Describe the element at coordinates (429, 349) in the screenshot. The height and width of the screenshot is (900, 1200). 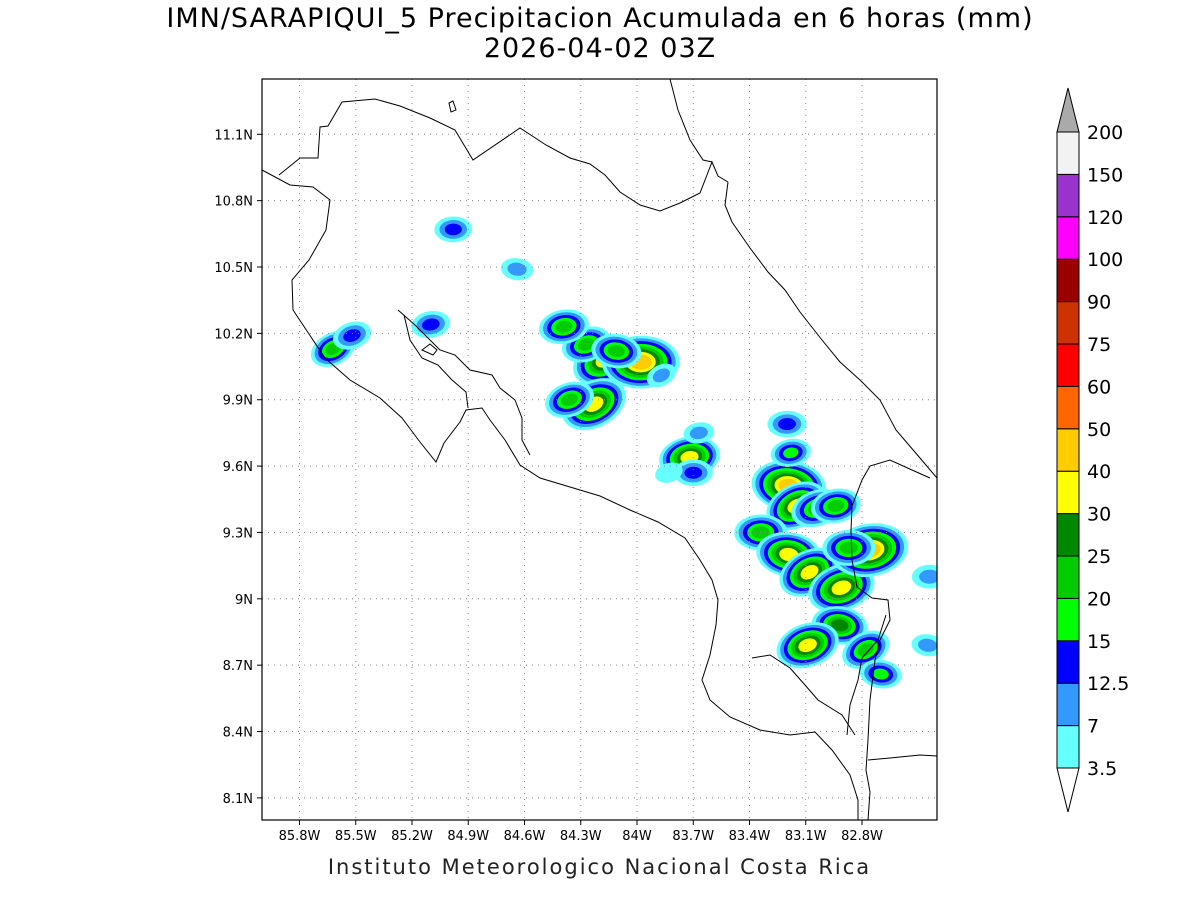
I see `chira-island` at that location.